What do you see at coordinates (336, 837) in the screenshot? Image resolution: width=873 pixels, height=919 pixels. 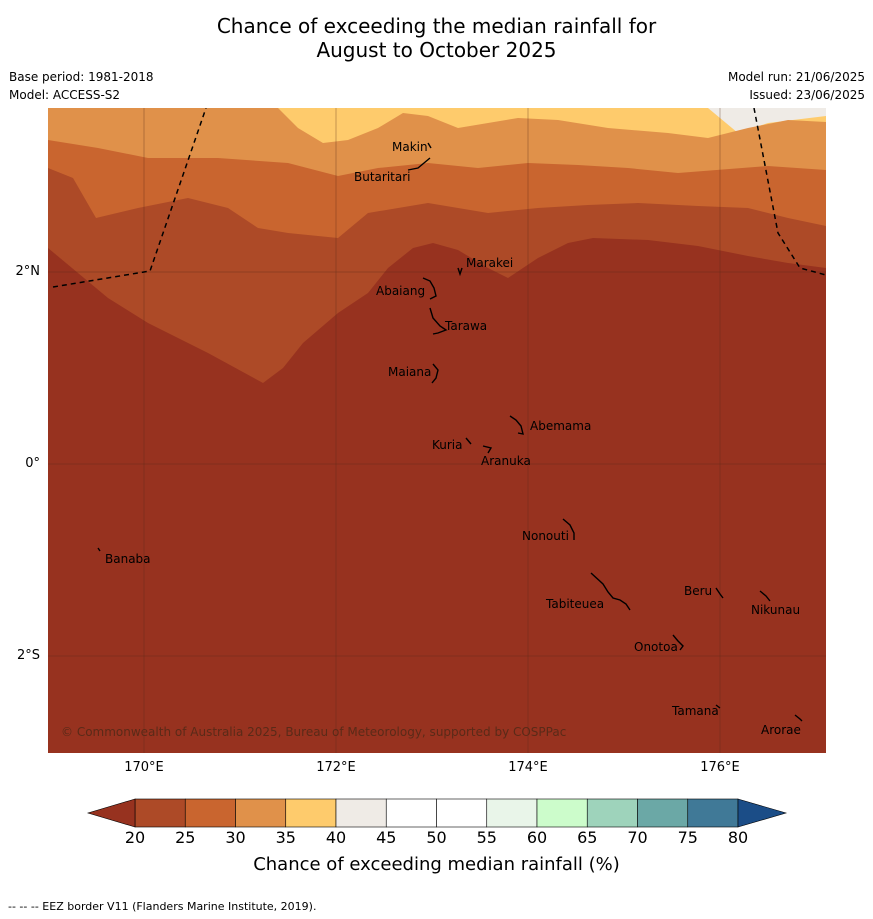 I see `colorbar-tick-label: 40` at bounding box center [336, 837].